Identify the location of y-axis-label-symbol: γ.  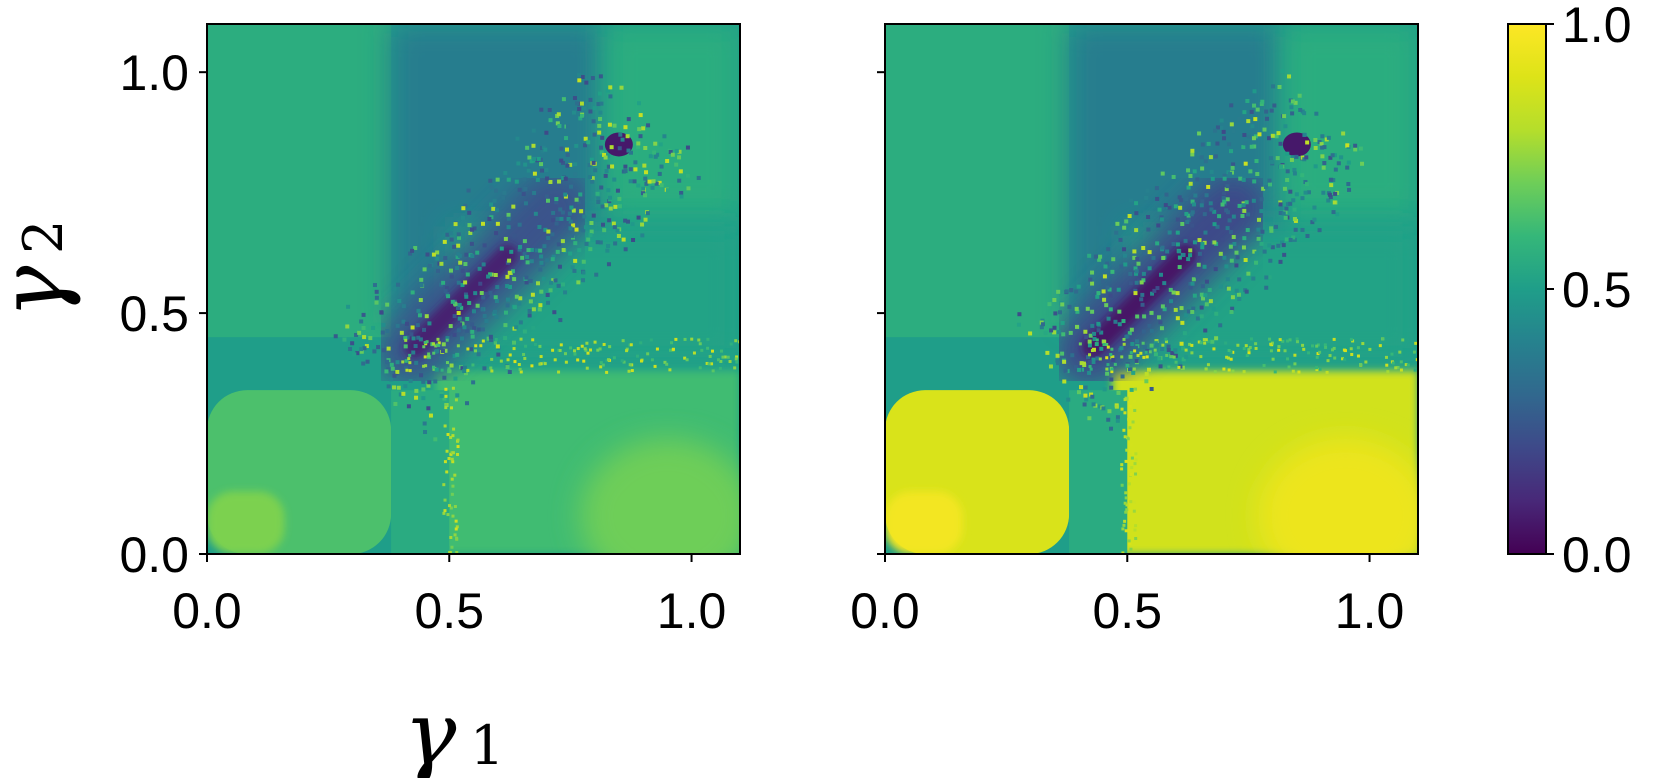
(41, 291).